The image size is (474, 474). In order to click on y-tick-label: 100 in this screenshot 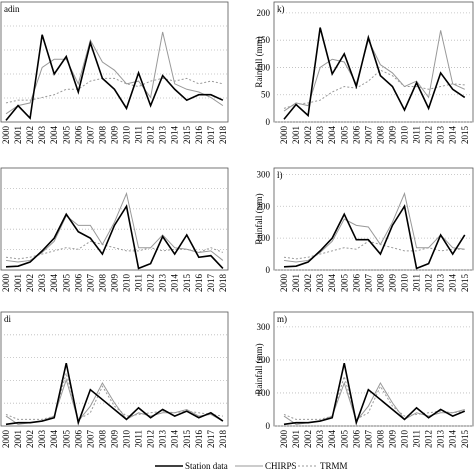, I will do `click(264, 238)`.